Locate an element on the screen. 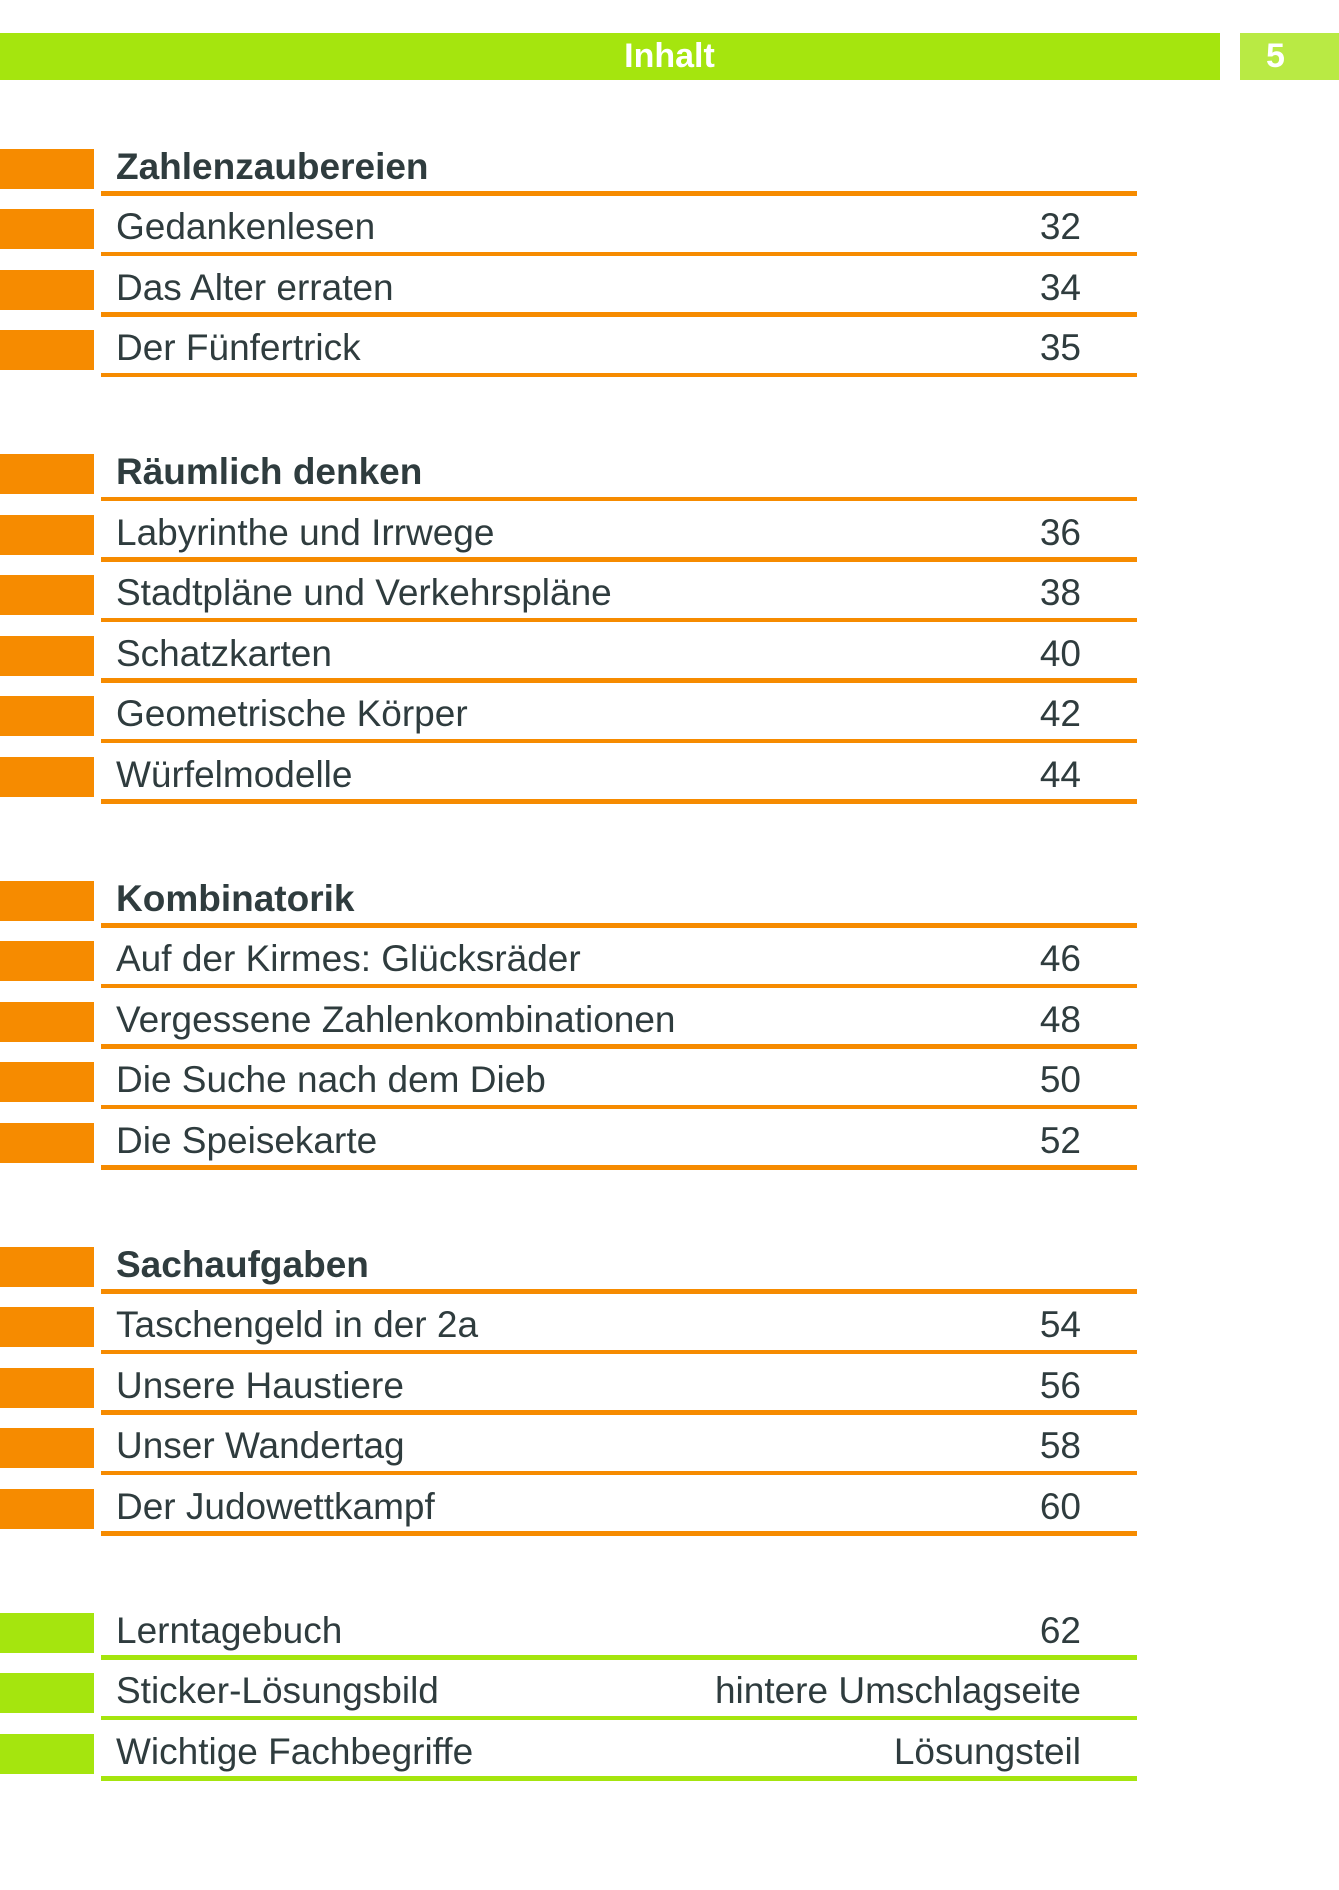 This screenshot has width=1339, height=1890. toc-entry-row: Unsere Haustiere 56 is located at coordinates (669, 1384).